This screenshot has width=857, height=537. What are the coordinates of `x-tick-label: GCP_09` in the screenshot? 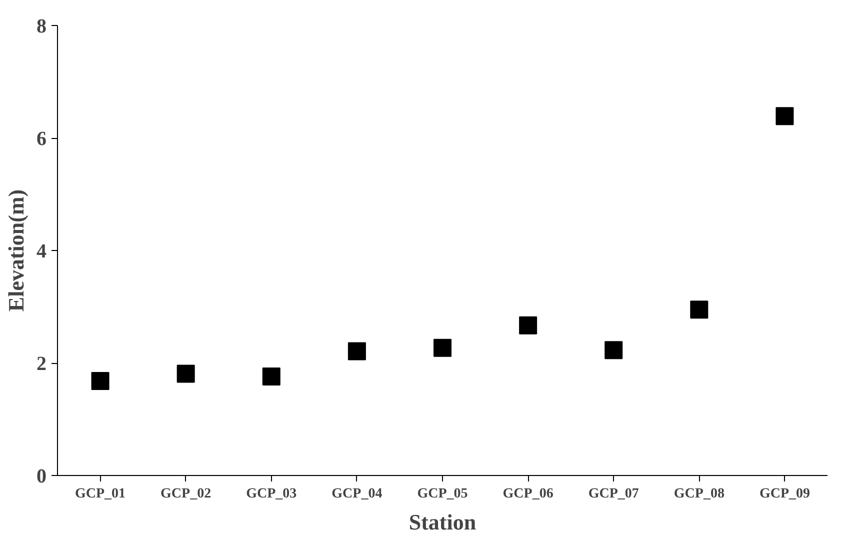 It's located at (784, 494).